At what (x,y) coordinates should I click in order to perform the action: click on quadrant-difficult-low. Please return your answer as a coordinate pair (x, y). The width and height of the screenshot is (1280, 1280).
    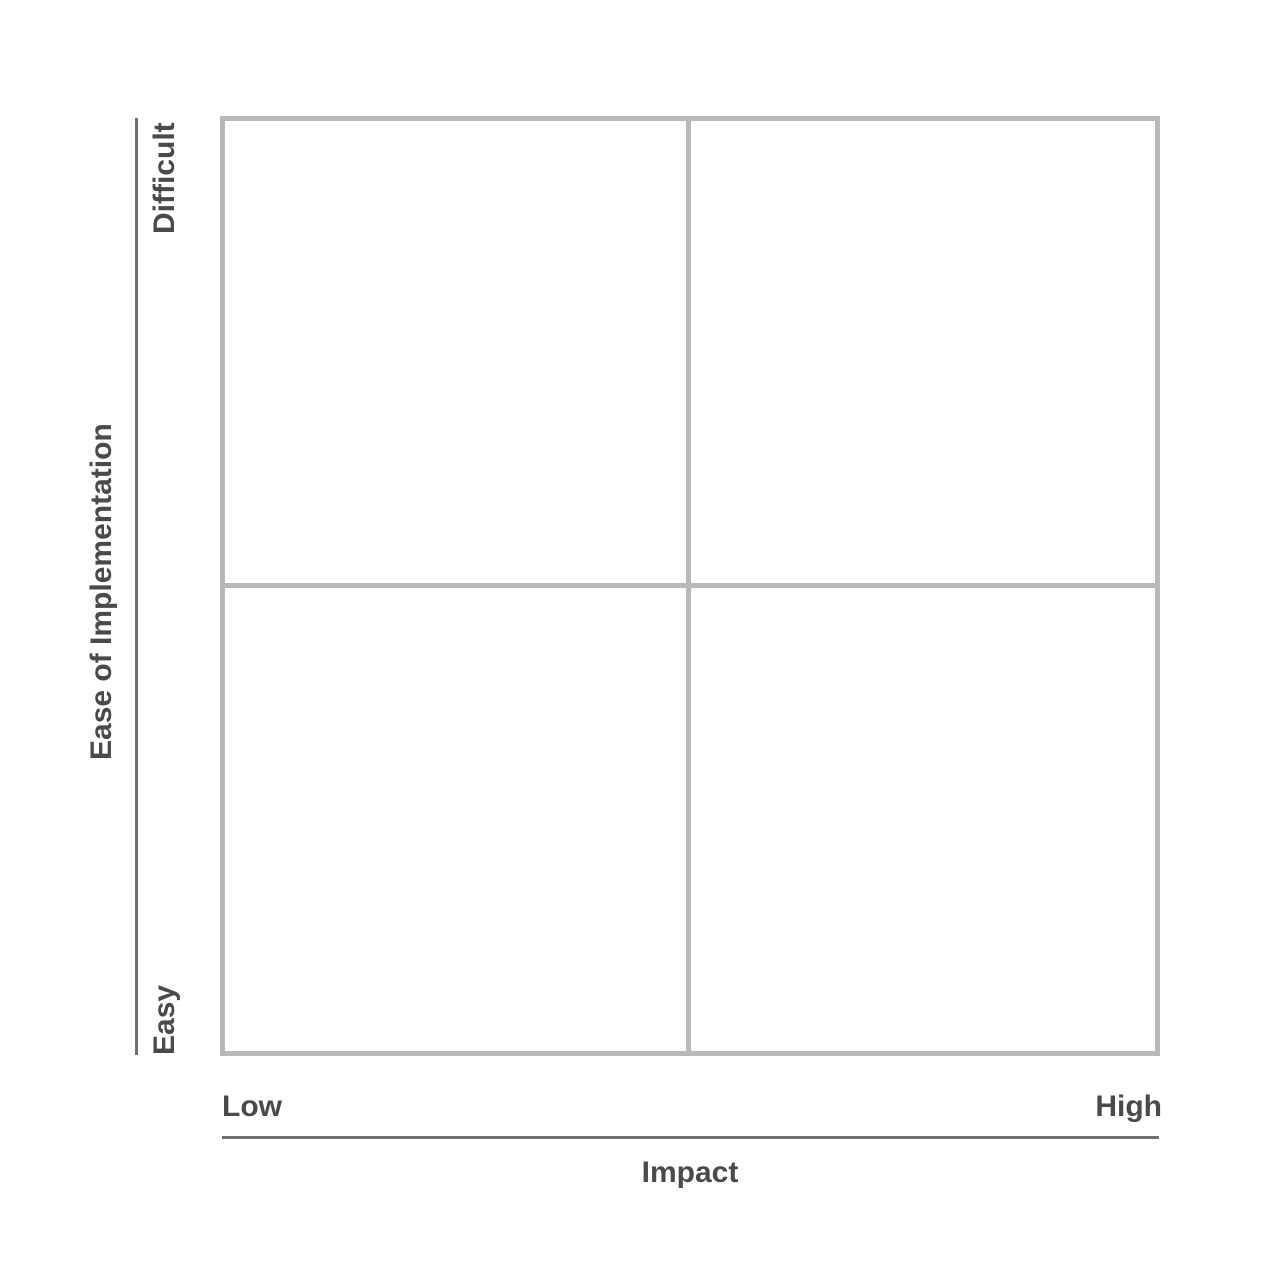
    Looking at the image, I should click on (455, 352).